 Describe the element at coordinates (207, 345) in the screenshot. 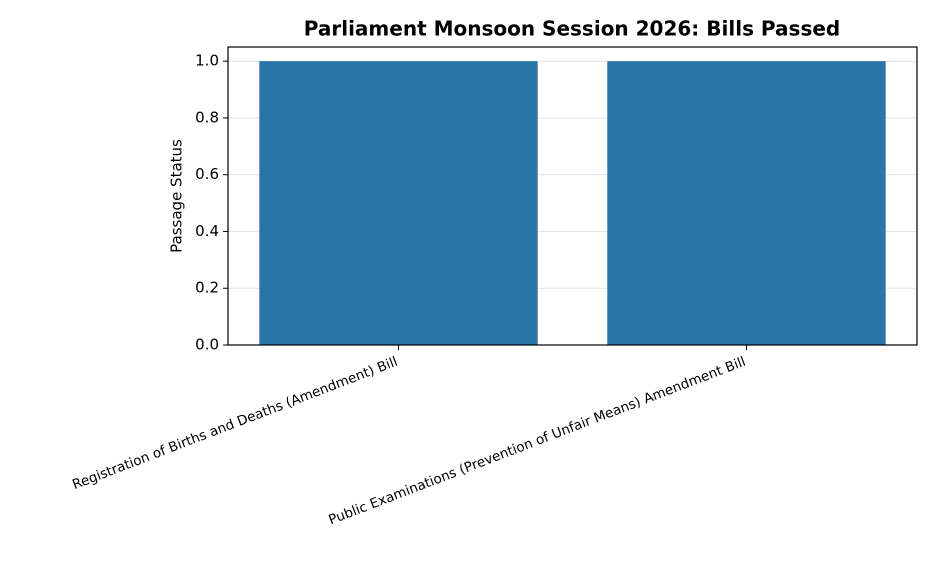

I see `y-tick-label: 0.0` at that location.